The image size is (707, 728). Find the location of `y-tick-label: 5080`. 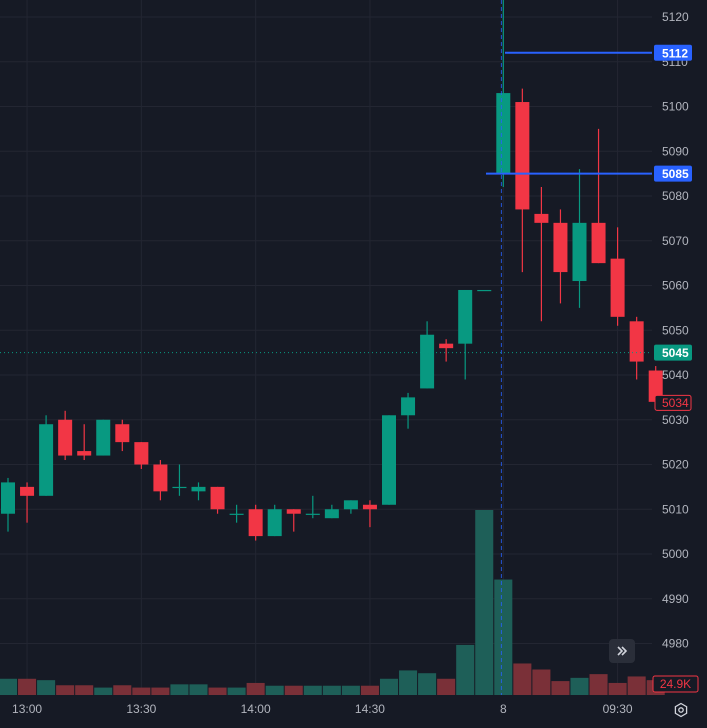

y-tick-label: 5080 is located at coordinates (675, 196).